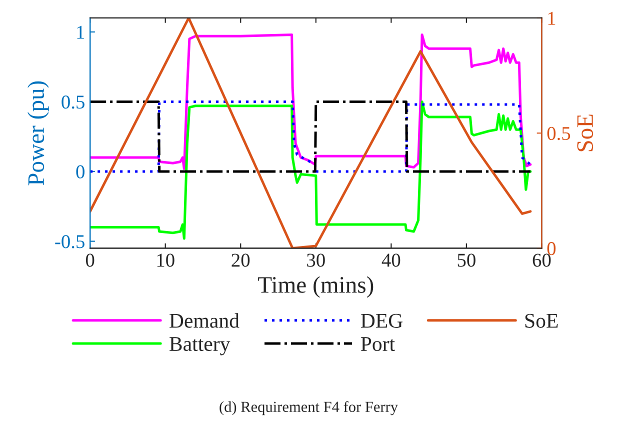 Image resolution: width=617 pixels, height=428 pixels. What do you see at coordinates (391, 260) in the screenshot?
I see `x-tick-label: 40` at bounding box center [391, 260].